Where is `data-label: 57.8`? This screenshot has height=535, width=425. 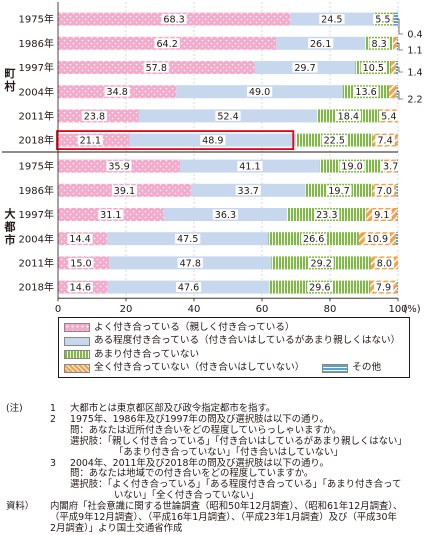
data-label: 57.8 is located at coordinates (156, 68).